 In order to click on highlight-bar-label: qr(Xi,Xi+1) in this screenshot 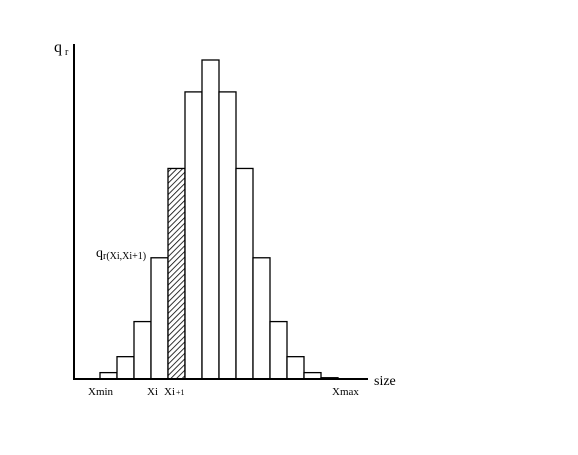, I will do `click(121, 254)`.